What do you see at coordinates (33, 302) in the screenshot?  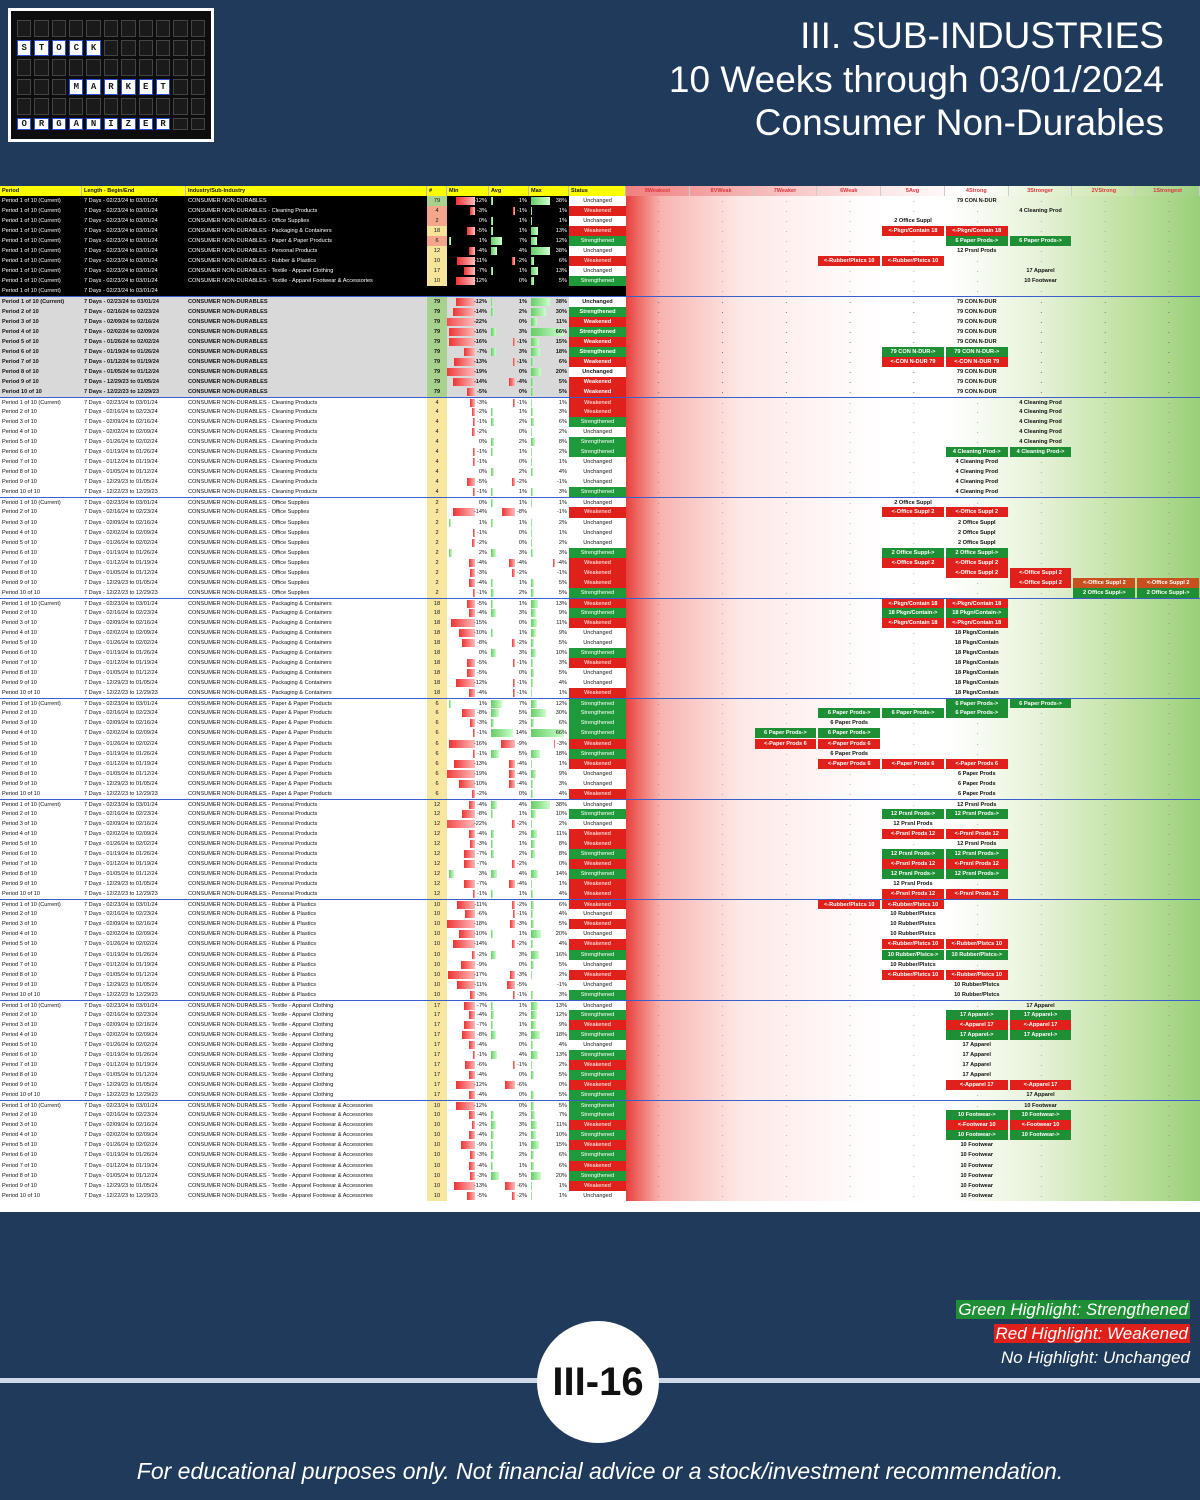 I see `period-cell-text: Period 1 of 10 (Current)` at bounding box center [33, 302].